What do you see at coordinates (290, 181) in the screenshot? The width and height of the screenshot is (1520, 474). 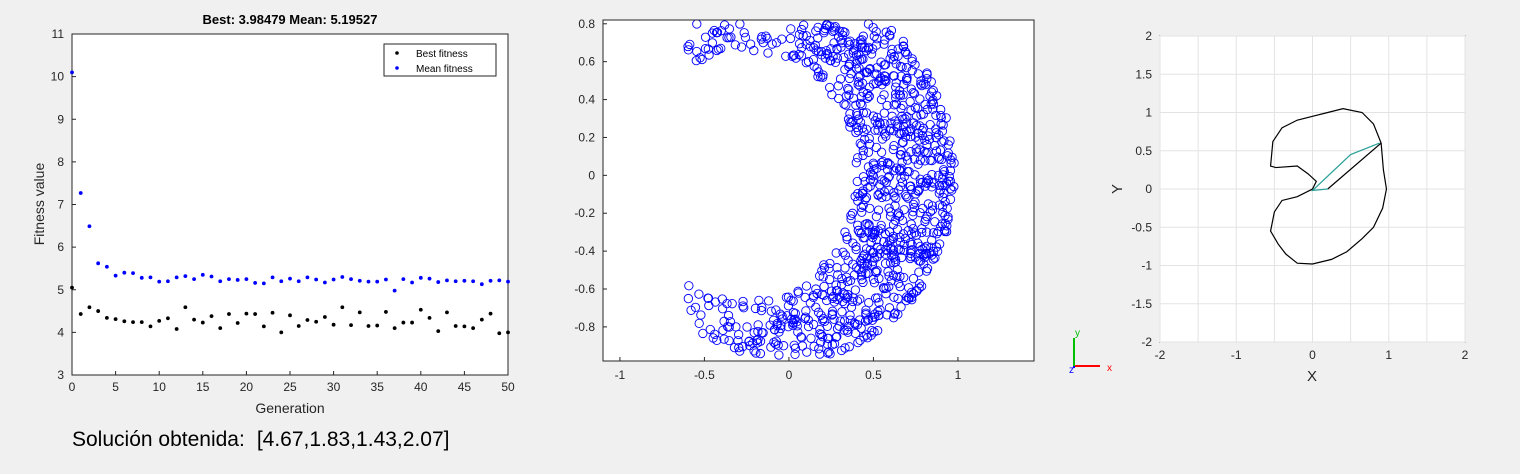 I see `mean-fitness-series` at bounding box center [290, 181].